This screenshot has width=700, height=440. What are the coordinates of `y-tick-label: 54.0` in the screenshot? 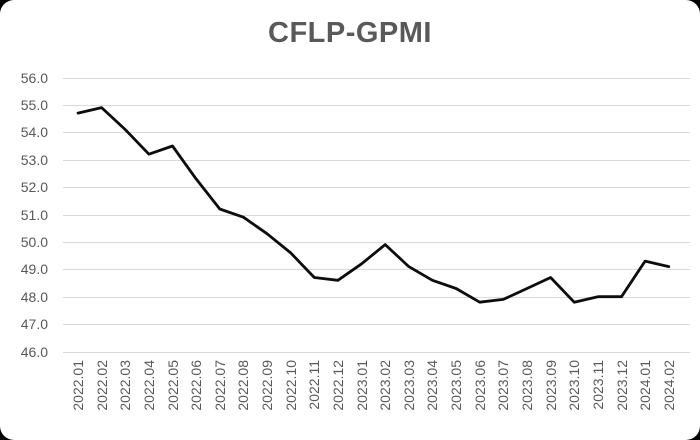 It's located at (34, 132).